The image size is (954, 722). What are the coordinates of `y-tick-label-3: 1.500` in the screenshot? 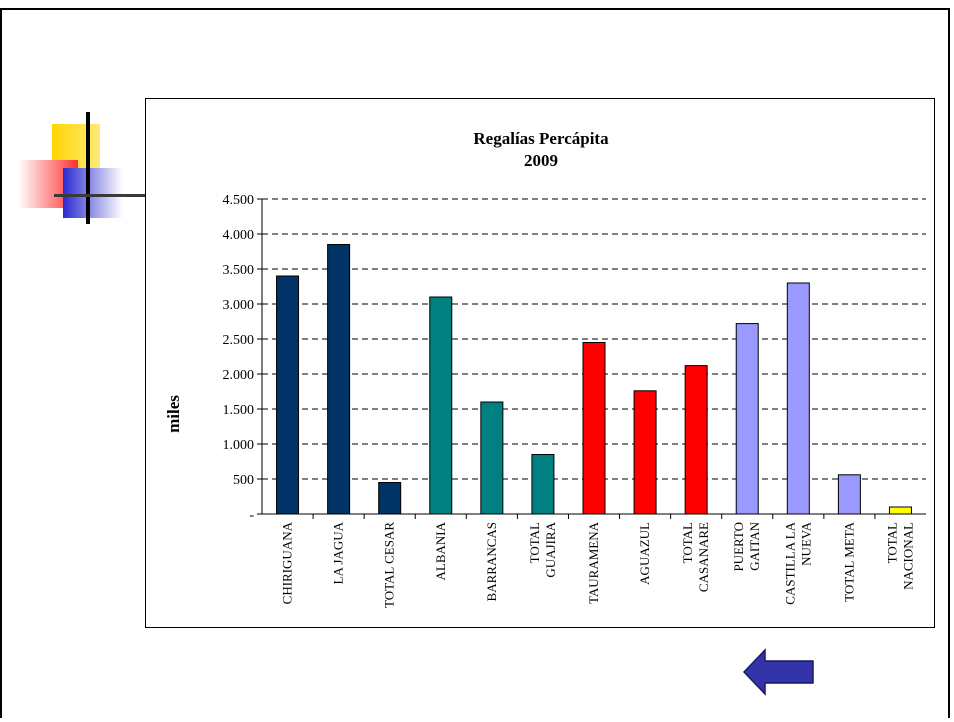 It's located at (239, 410).